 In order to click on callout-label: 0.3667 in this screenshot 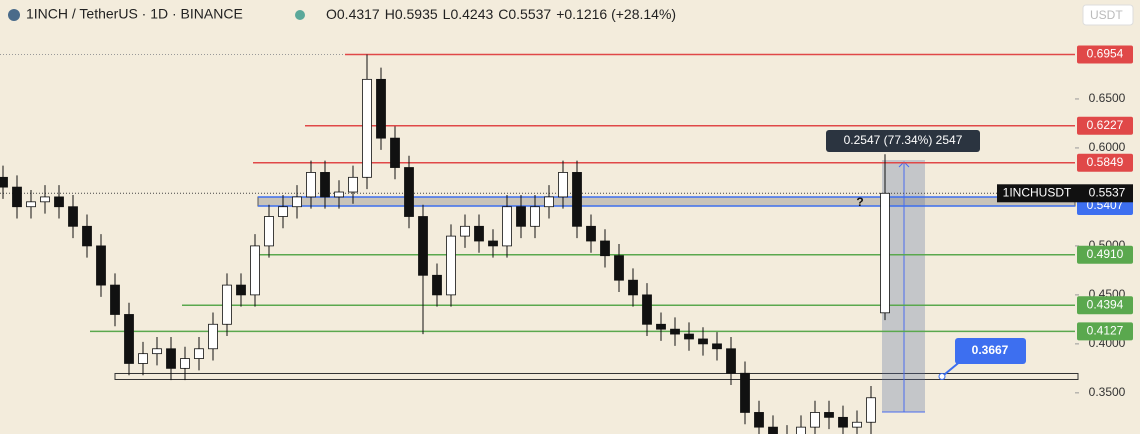, I will do `click(990, 350)`.